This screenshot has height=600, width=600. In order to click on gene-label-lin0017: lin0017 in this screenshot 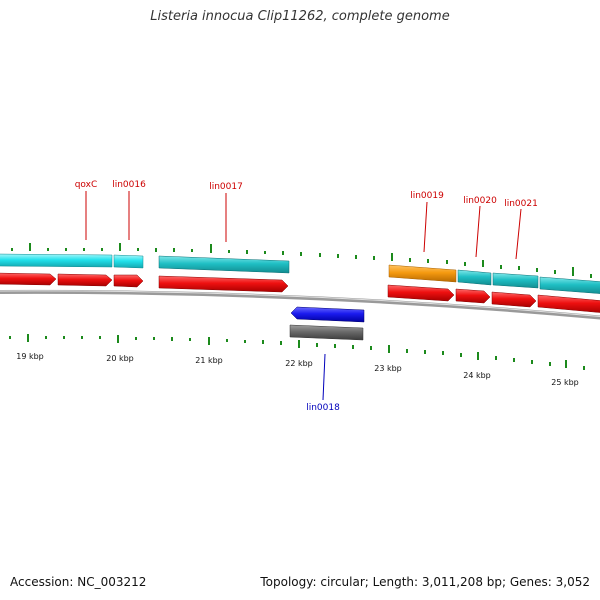, I will do `click(226, 187)`.